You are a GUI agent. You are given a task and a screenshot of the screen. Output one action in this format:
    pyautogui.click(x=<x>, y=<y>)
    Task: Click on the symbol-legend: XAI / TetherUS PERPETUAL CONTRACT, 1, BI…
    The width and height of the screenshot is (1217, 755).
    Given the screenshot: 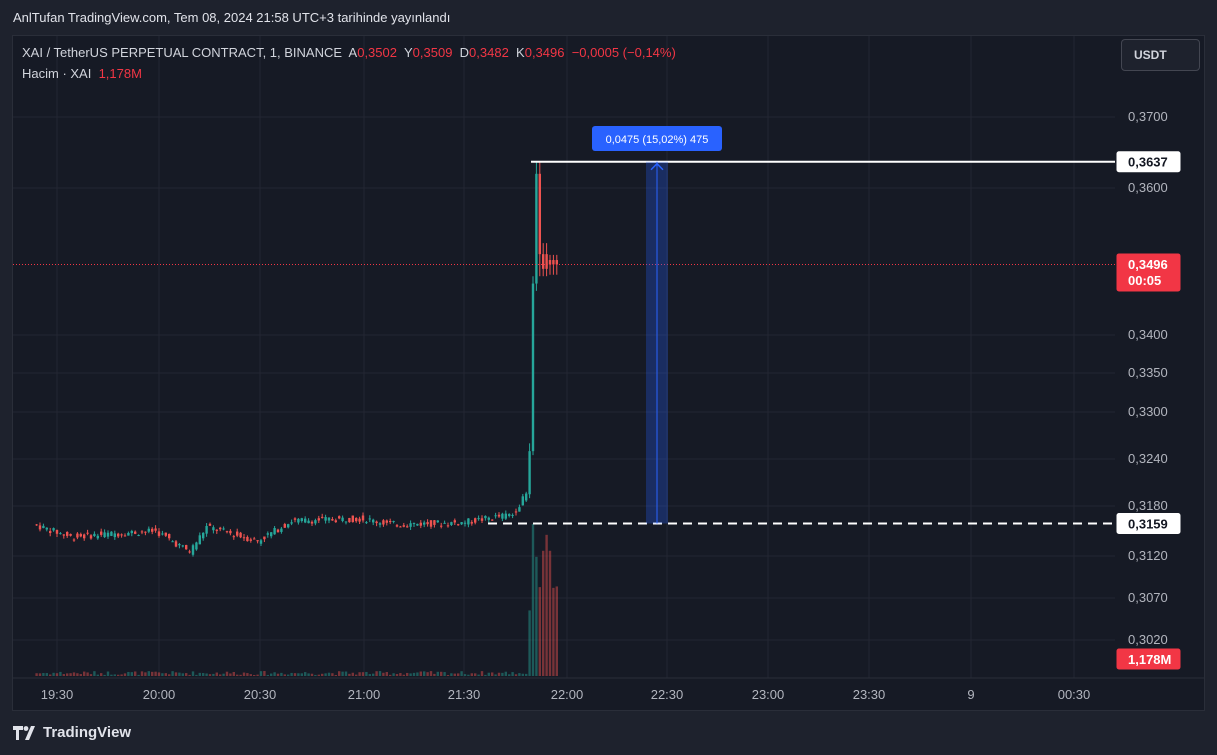 What is the action you would take?
    pyautogui.click(x=349, y=52)
    